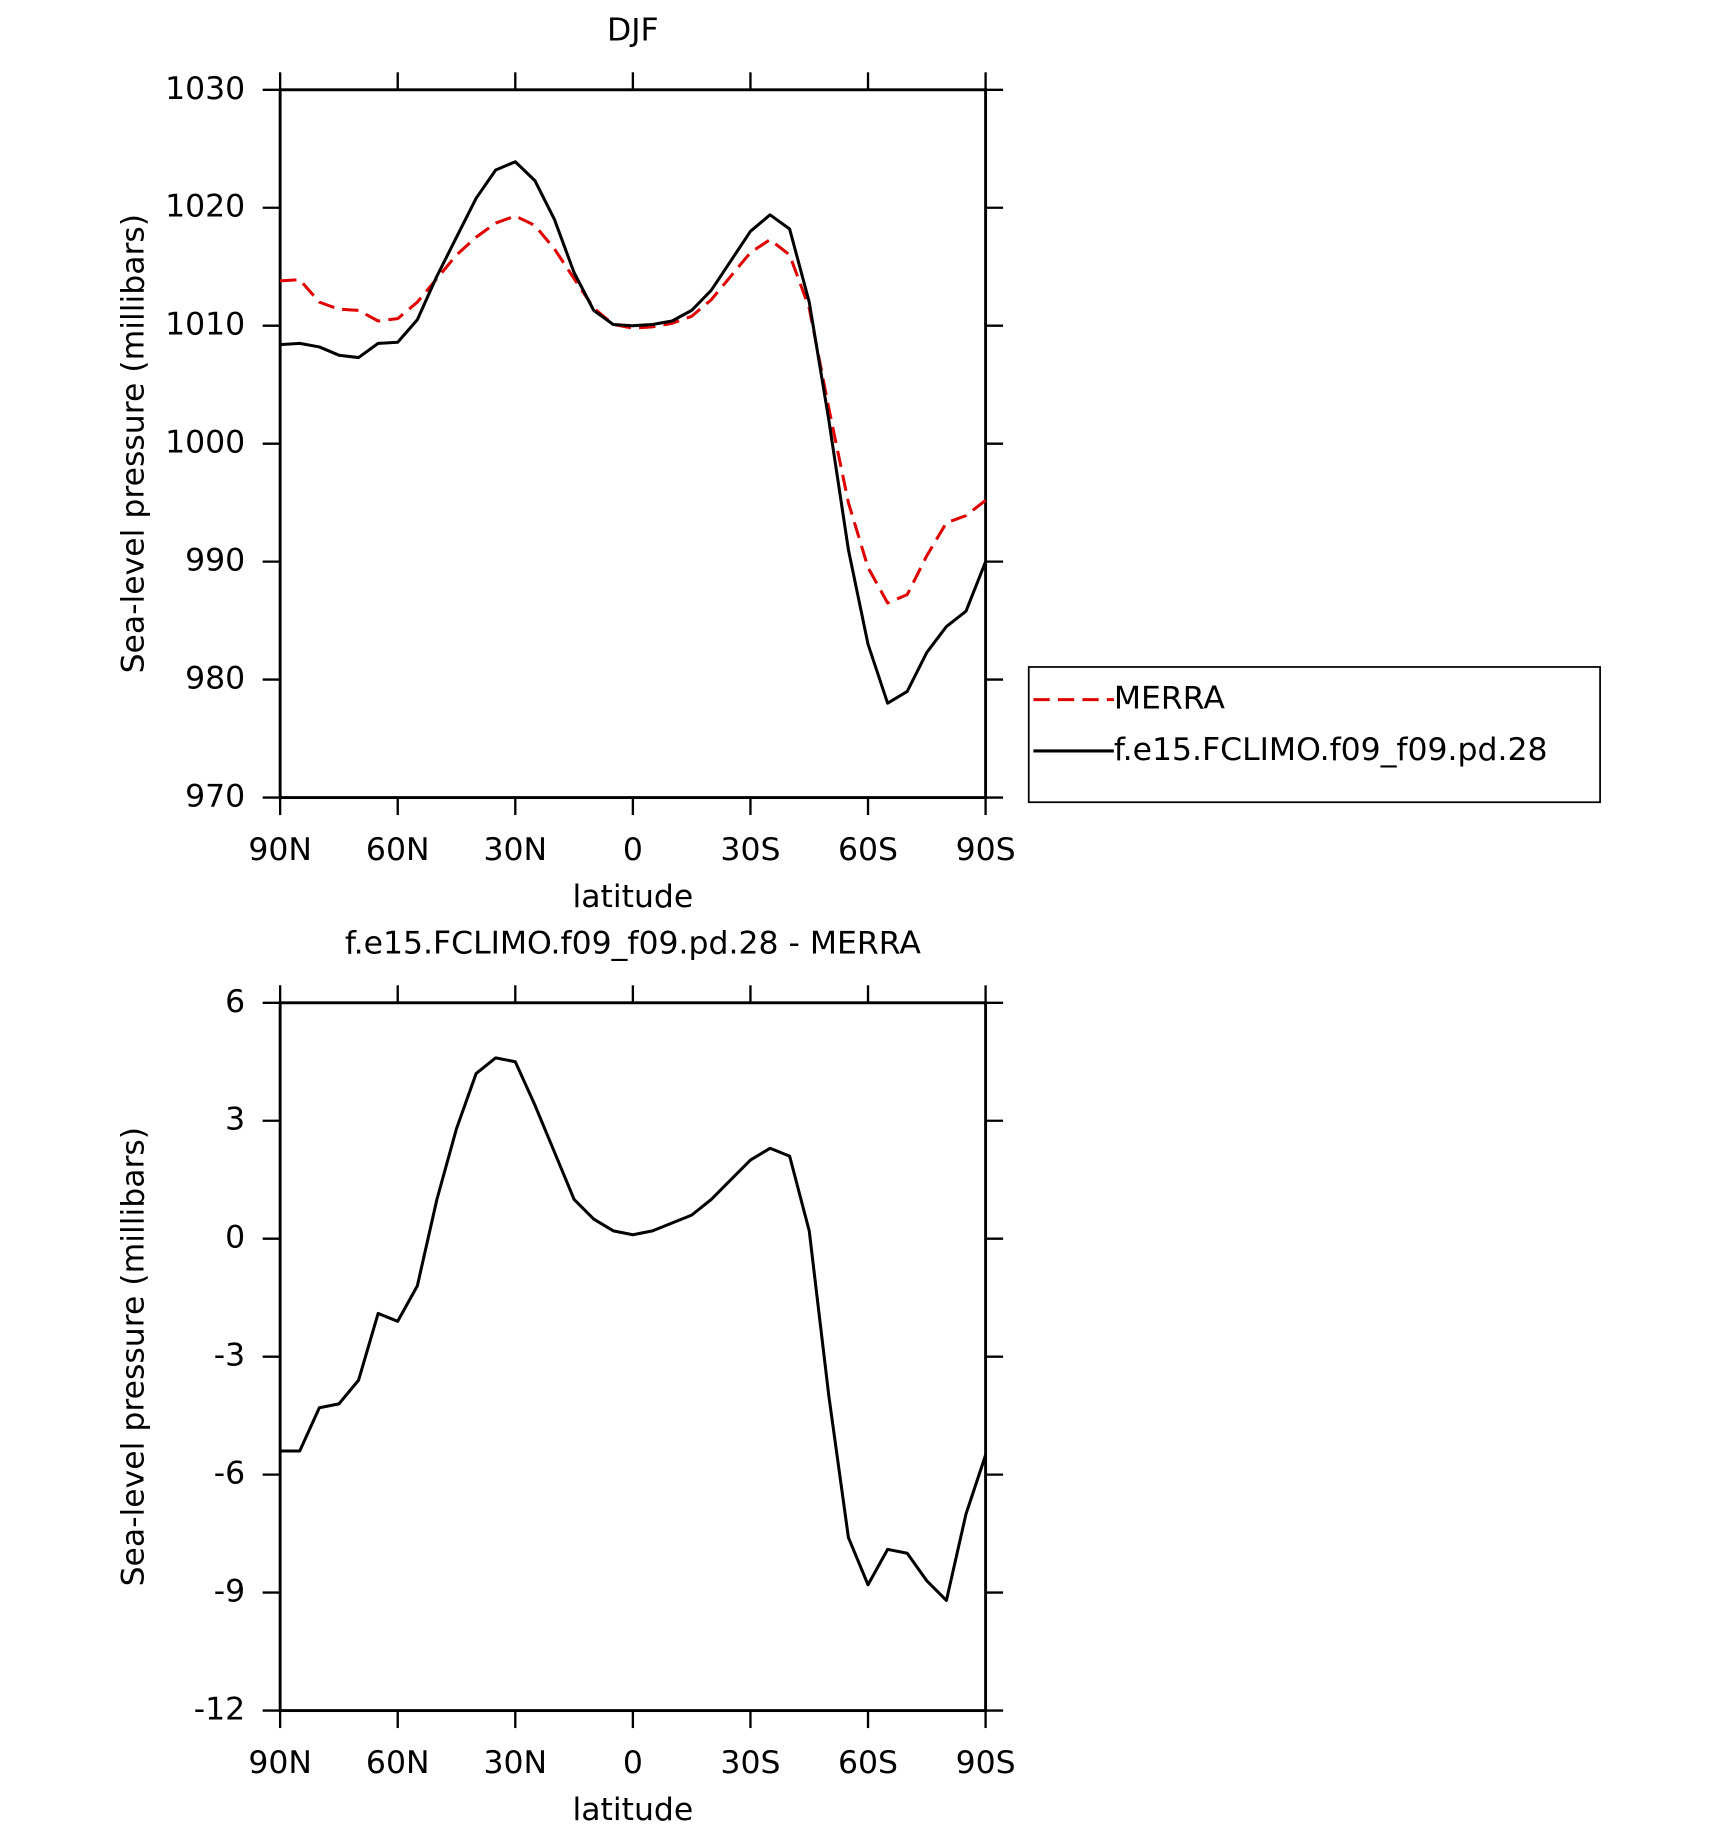 This screenshot has height=1833, width=1710. Describe the element at coordinates (229, 1474) in the screenshot. I see `y-tick-label: -6` at that location.